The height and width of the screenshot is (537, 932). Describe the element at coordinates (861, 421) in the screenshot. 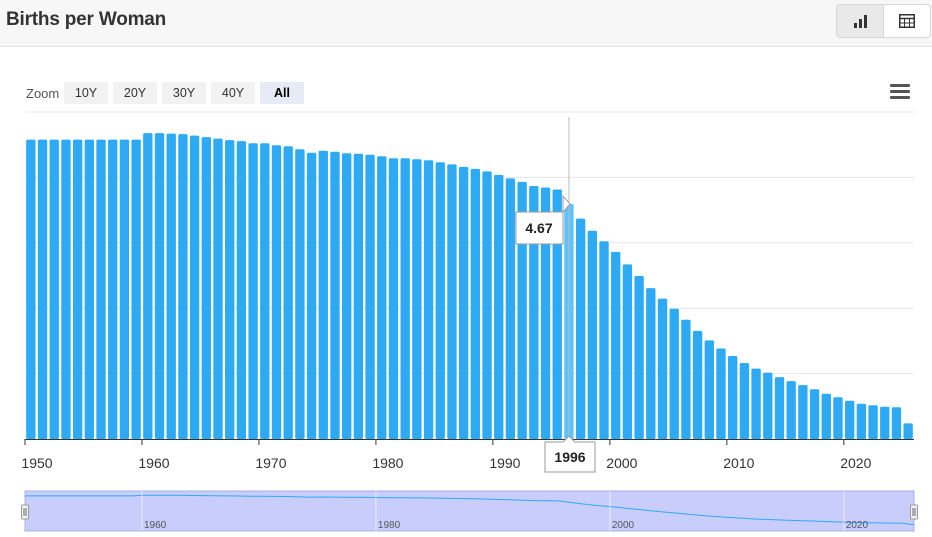

I see `bar-2021` at that location.